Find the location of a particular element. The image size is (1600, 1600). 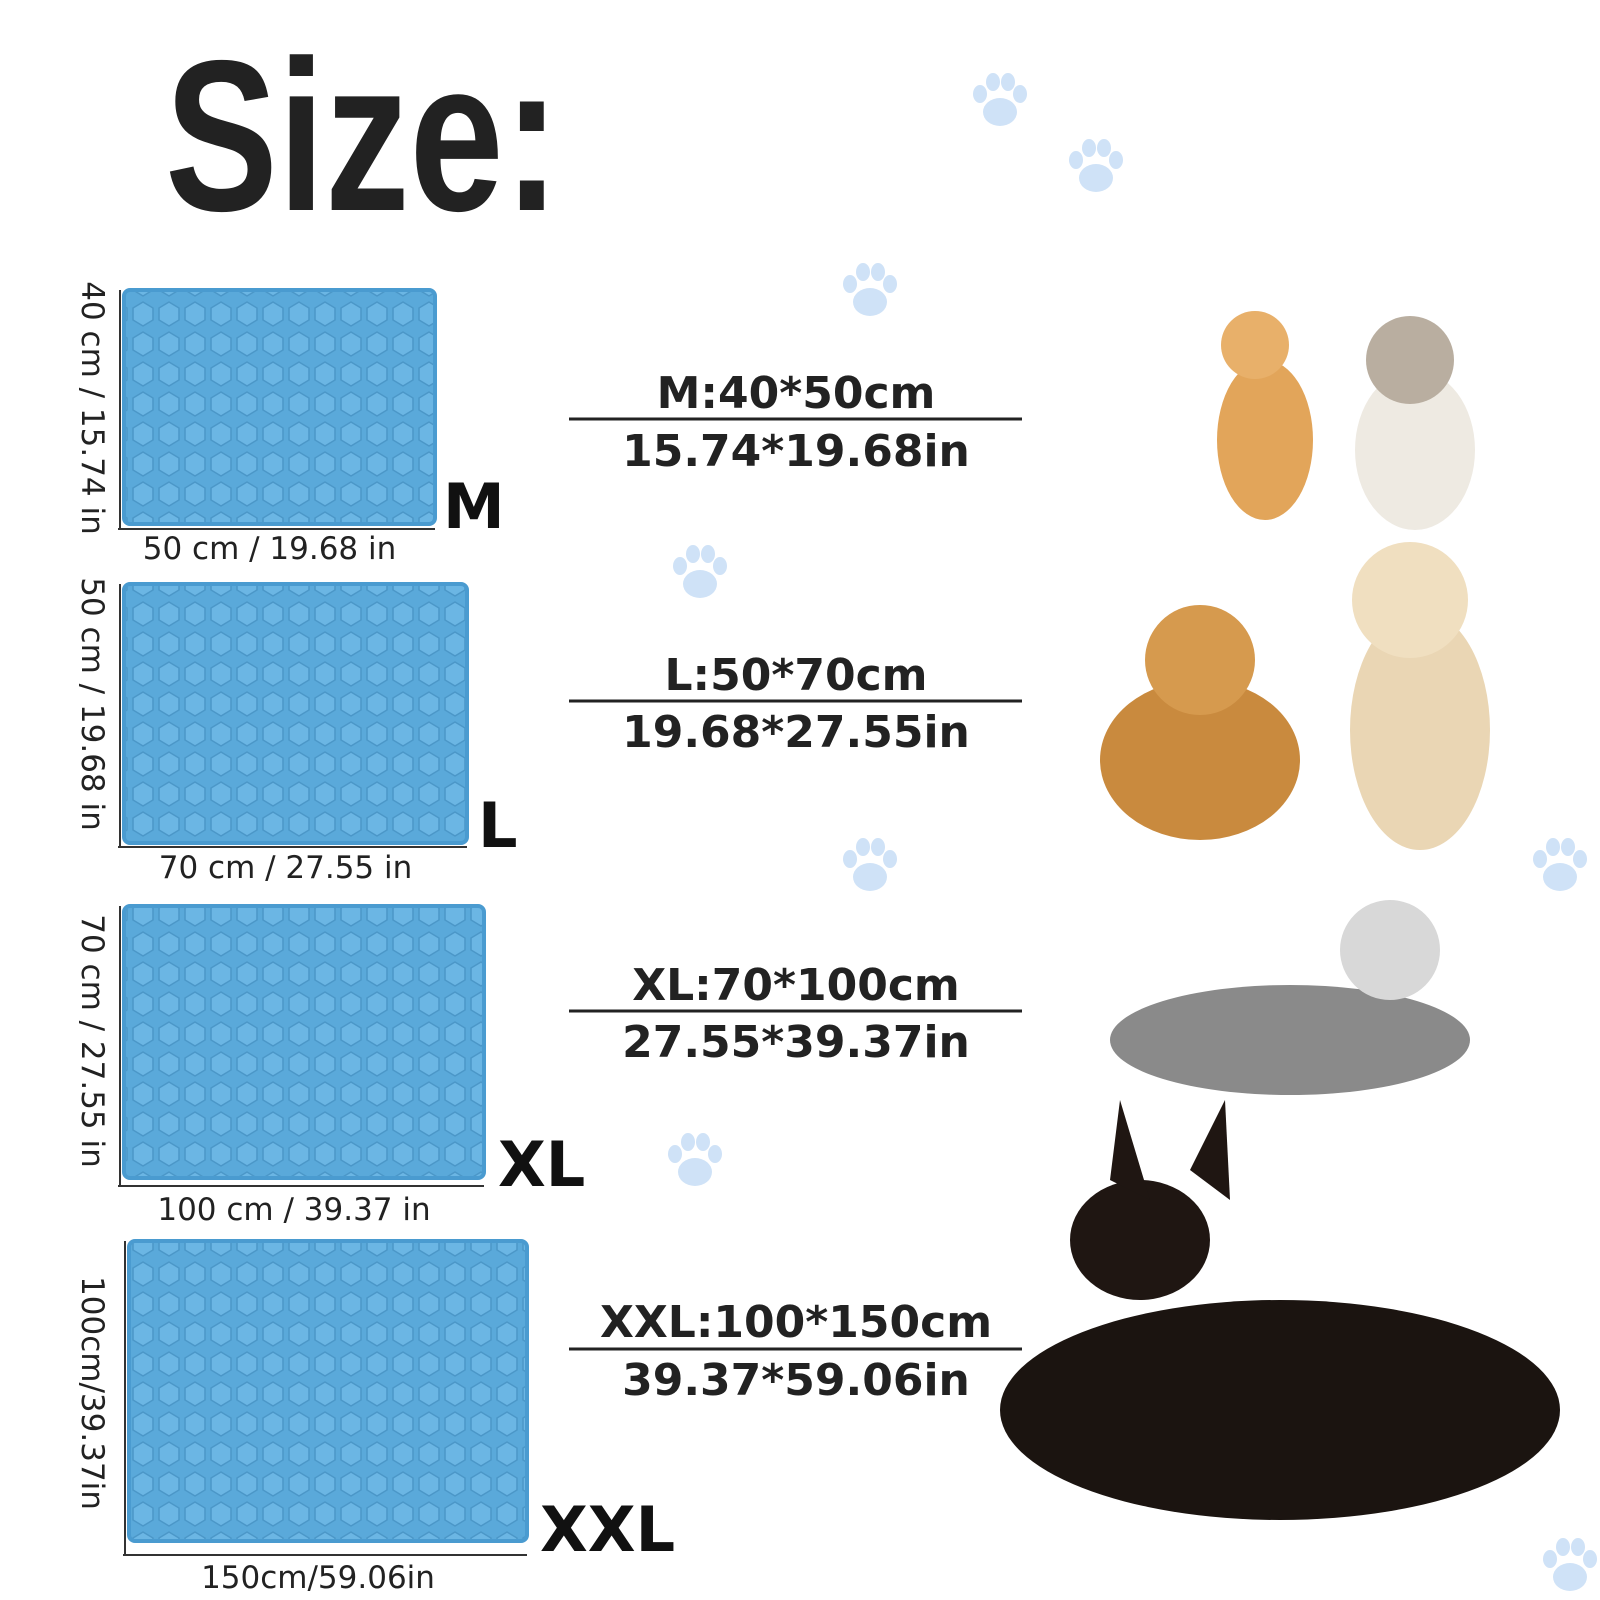

size-label: M is located at coordinates (474, 506).